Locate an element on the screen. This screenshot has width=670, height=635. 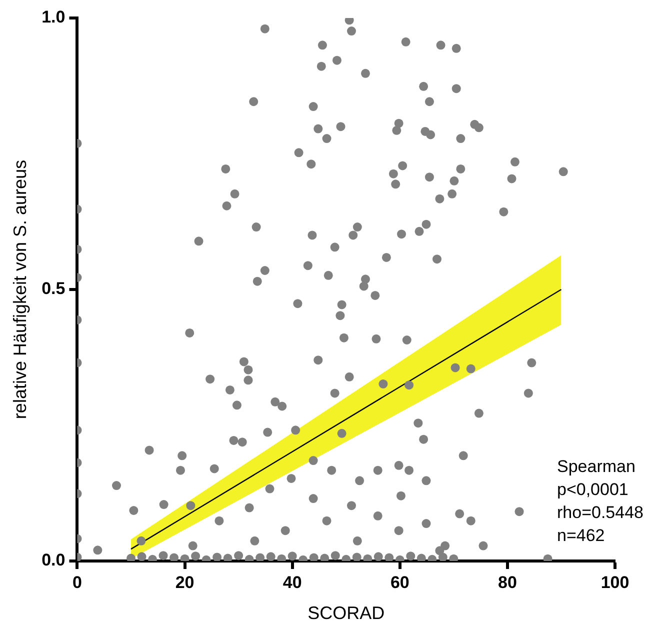
x-tick-label: 60 is located at coordinates (400, 582).